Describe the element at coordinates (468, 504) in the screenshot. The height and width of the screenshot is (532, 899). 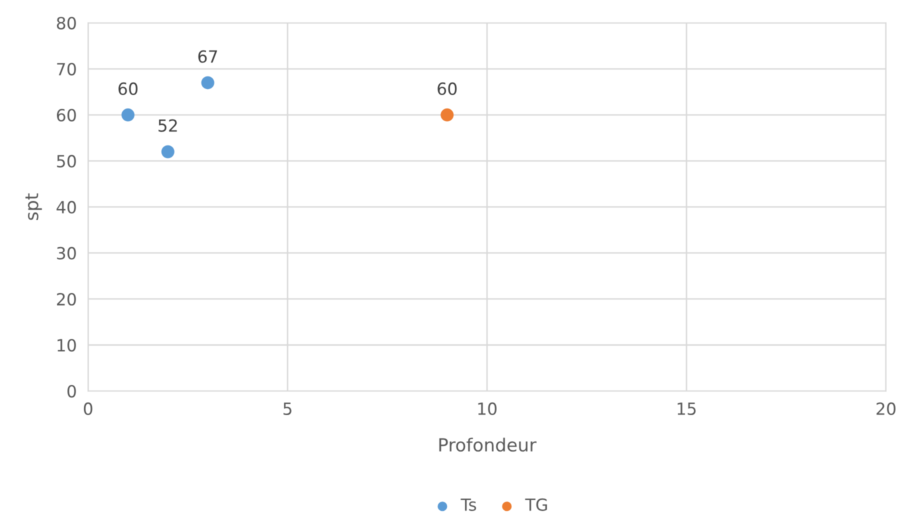
I see `legend-label: Ts` at that location.